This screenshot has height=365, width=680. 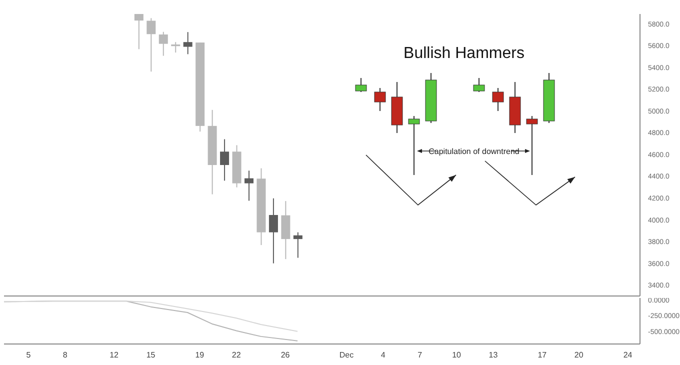 What do you see at coordinates (237, 355) in the screenshot?
I see `x-tick-label: 22` at bounding box center [237, 355].